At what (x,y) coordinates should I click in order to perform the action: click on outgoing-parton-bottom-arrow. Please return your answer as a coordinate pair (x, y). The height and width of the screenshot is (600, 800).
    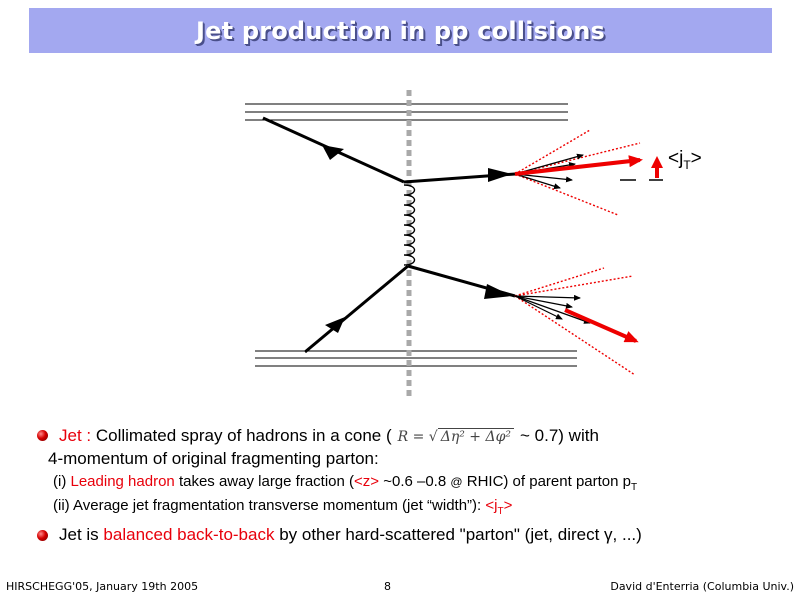
    Looking at the image, I should click on (498, 291).